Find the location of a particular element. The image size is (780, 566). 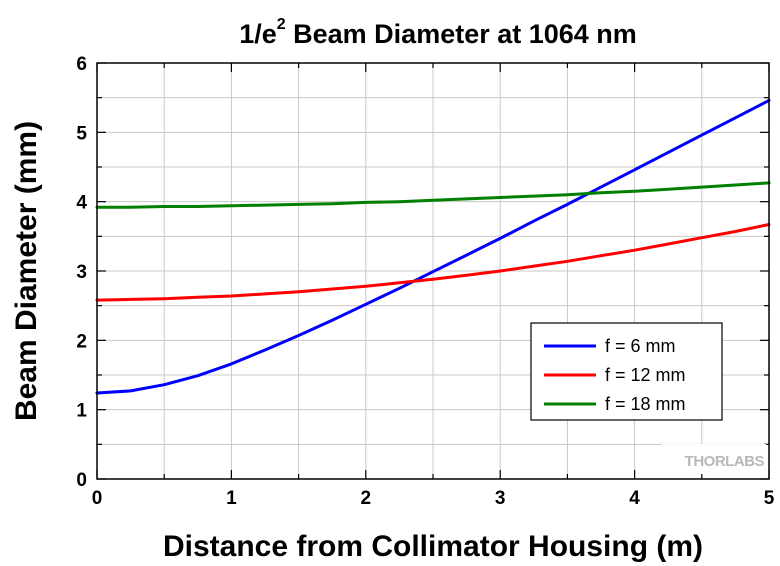

chart-title-rest: Beam Diameter at 1064 nm is located at coordinates (461, 34).